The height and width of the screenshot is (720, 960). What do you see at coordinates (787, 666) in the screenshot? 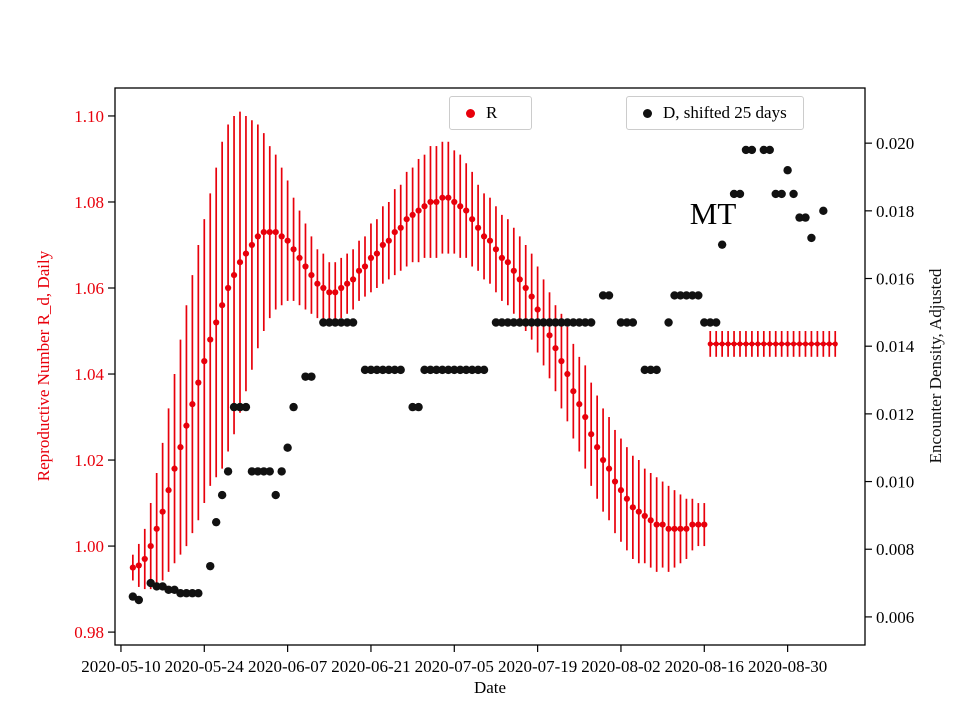
I see `svg-text: 2020-08-30` at bounding box center [787, 666].